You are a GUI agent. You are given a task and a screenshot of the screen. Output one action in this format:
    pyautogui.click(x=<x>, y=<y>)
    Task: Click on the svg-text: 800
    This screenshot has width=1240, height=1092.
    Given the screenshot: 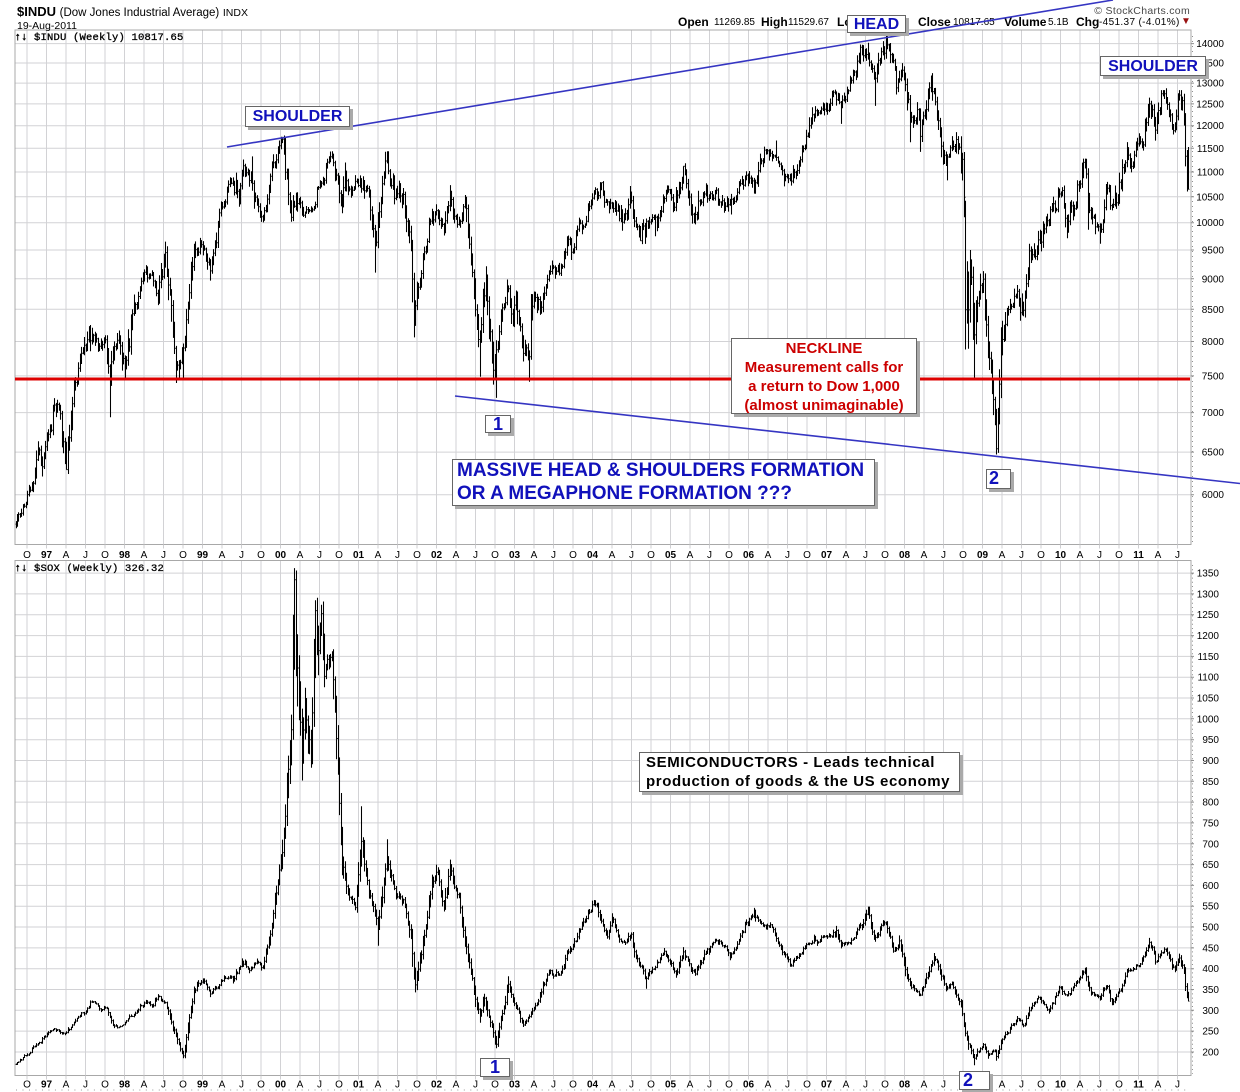 What is the action you would take?
    pyautogui.click(x=1210, y=803)
    